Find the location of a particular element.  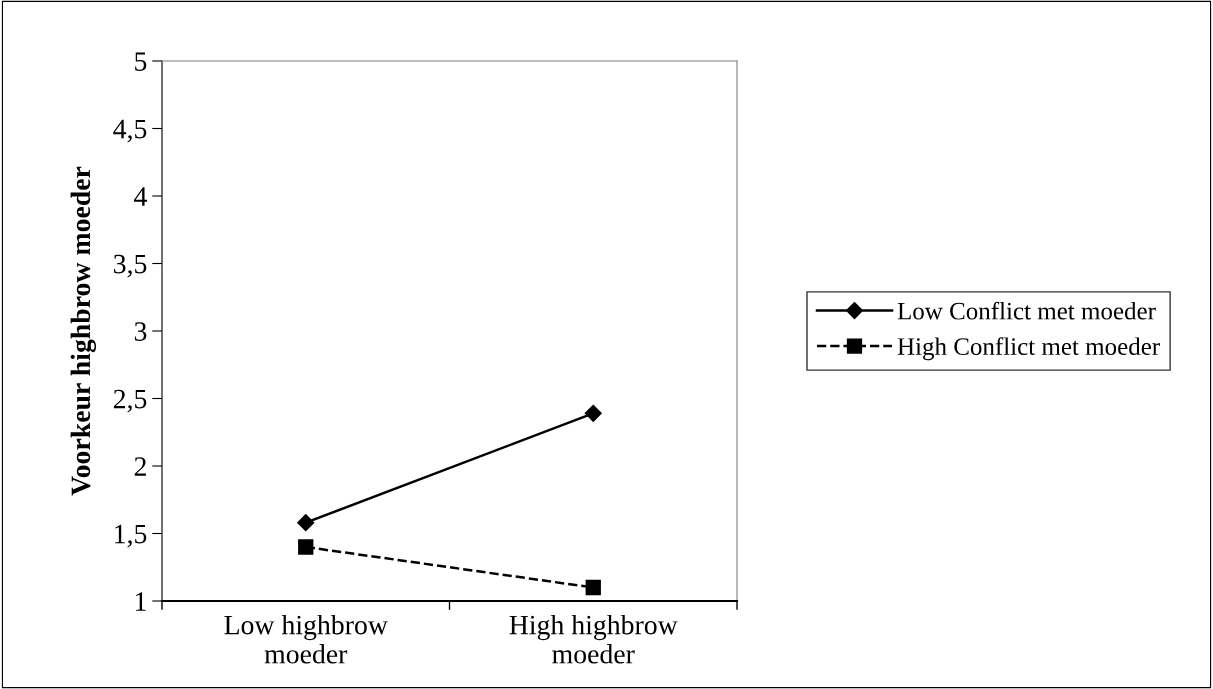

y-tick-label: 2,5 is located at coordinates (130, 401).